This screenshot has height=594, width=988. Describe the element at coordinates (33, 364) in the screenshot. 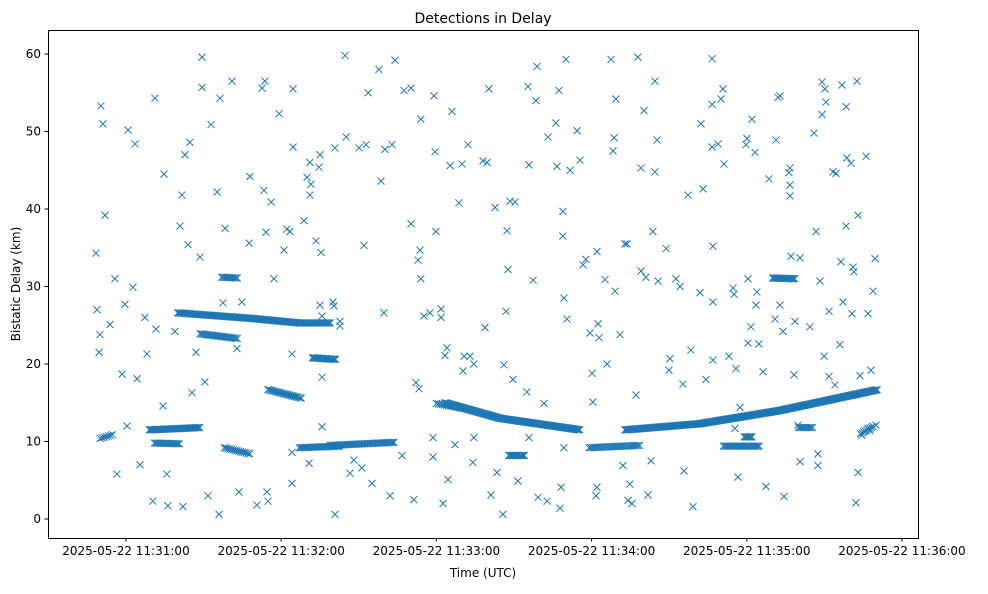

I see `y-tick-label: 20` at that location.